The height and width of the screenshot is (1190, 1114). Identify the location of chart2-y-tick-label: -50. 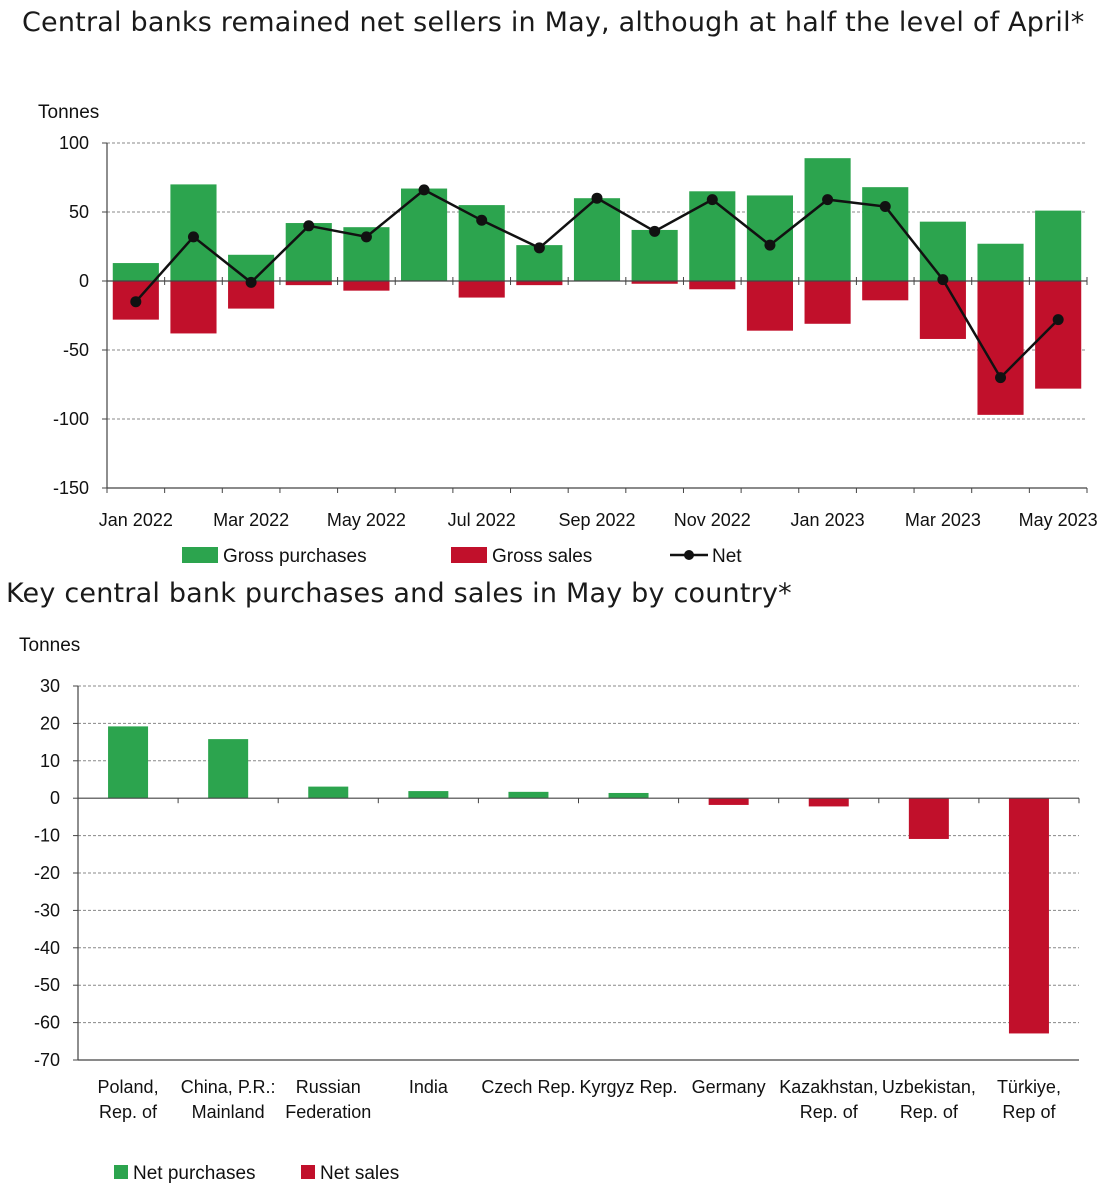
(47, 985).